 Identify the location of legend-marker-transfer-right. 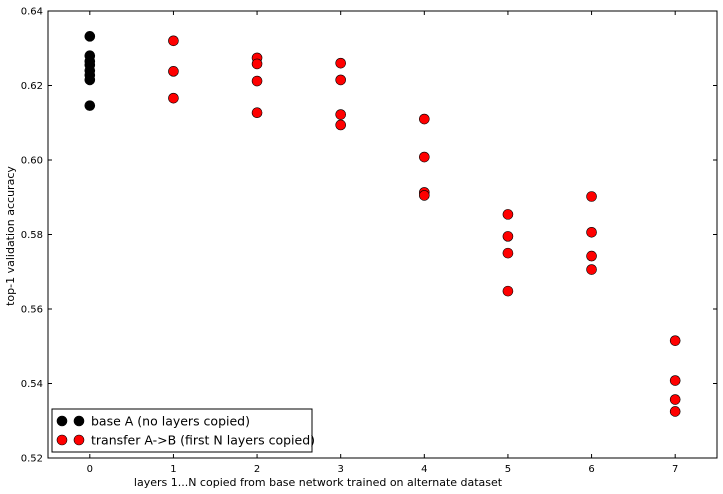
(79, 440).